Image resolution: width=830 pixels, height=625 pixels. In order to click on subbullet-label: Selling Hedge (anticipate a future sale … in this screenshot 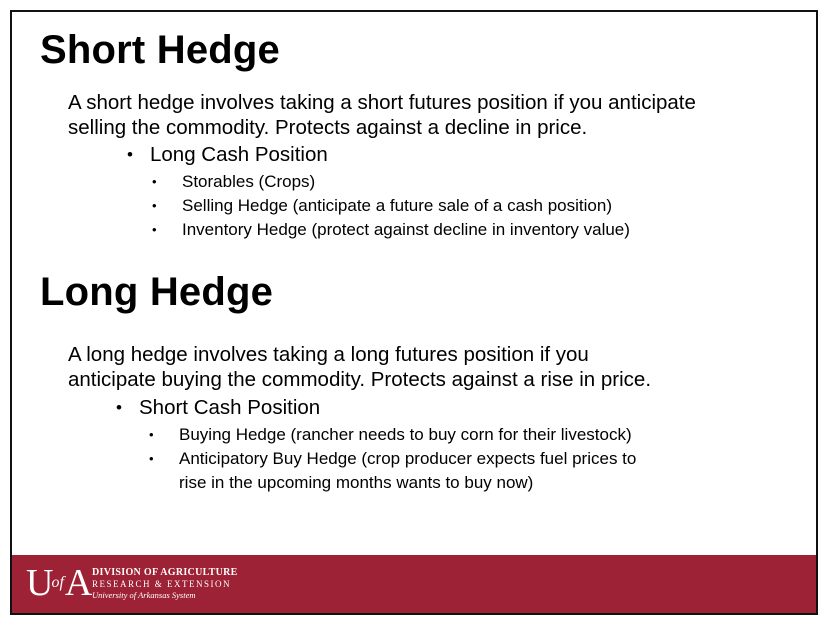, I will do `click(397, 205)`.